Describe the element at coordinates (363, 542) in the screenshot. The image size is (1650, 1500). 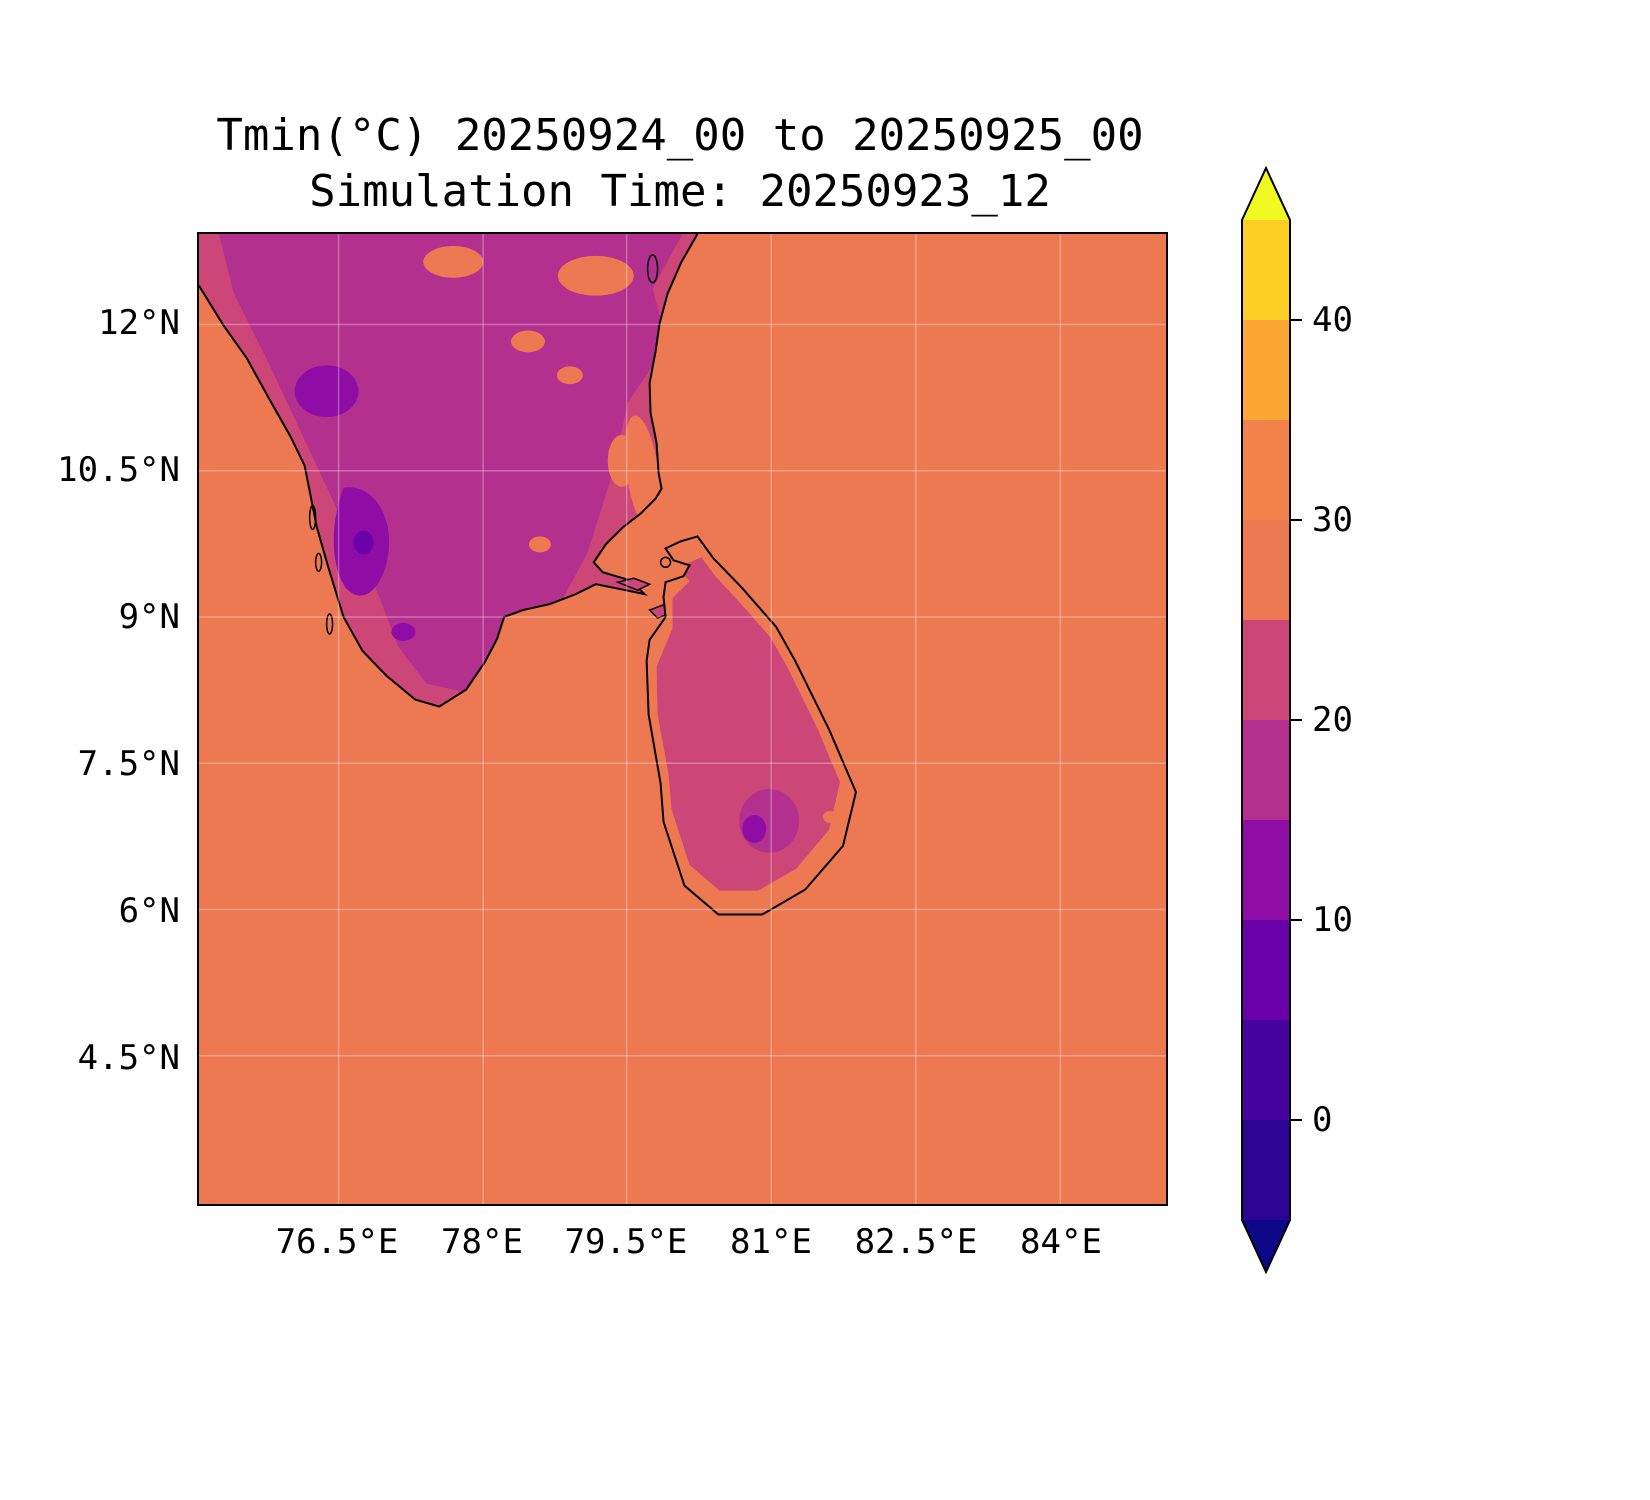
I see `cold-core-dot` at that location.